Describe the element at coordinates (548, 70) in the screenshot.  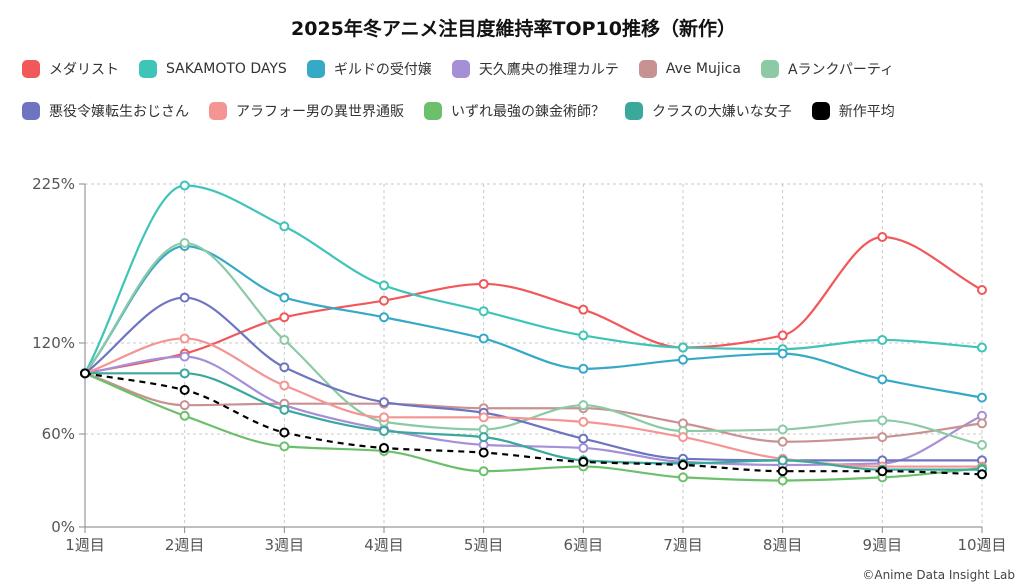
I see `legend-label: 天久鷹央の推理カルテ` at that location.